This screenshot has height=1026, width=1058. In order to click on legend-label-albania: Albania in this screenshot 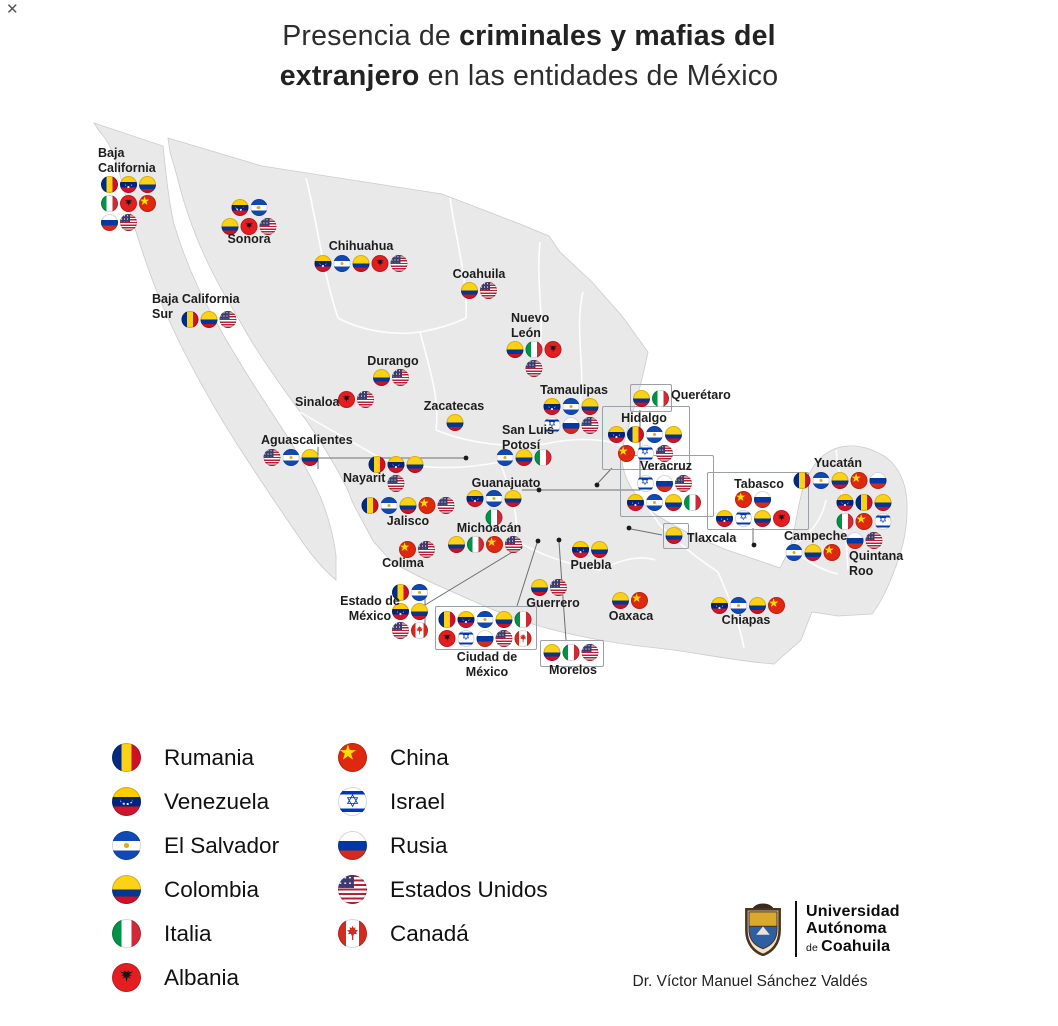, I will do `click(202, 977)`.